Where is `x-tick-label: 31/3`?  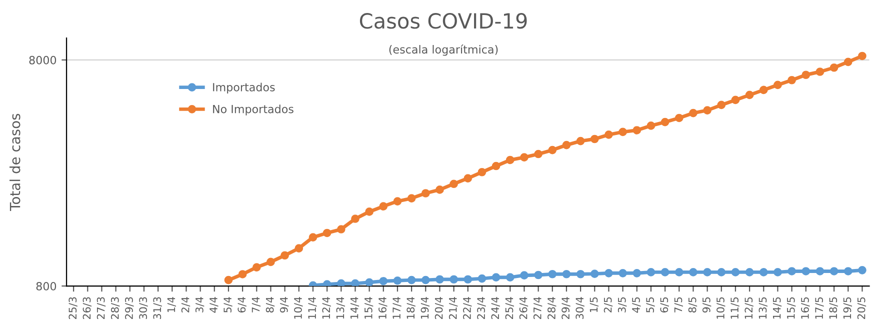
x-tick-label: 31/3 is located at coordinates (157, 308).